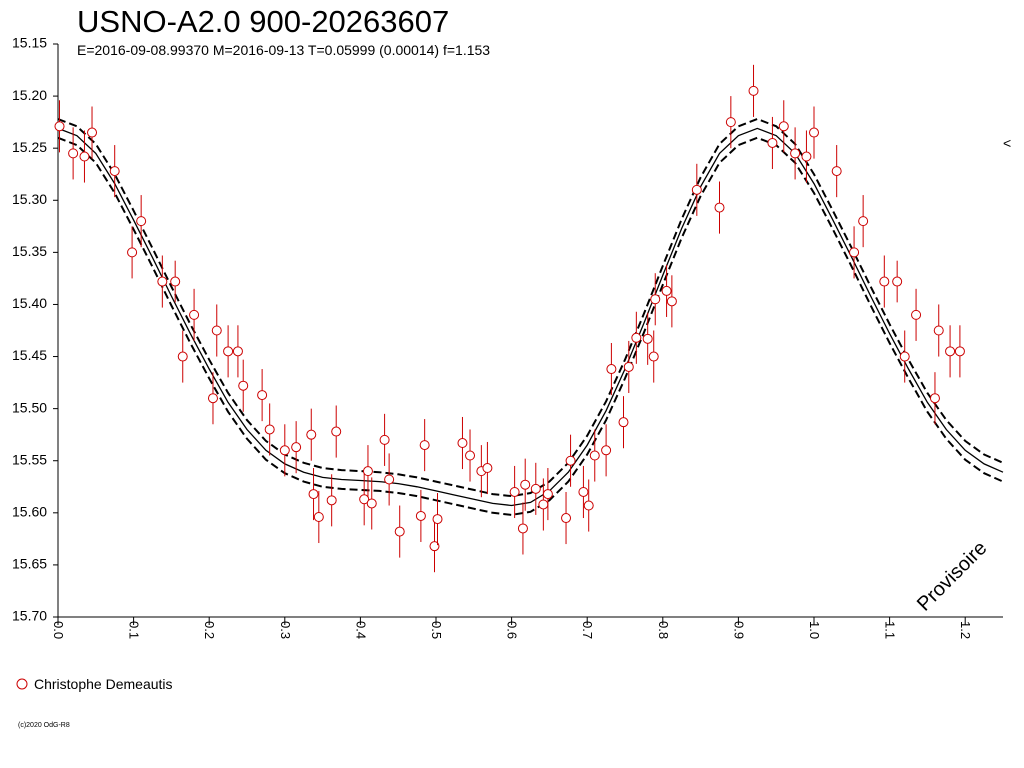  Describe the element at coordinates (29, 407) in the screenshot. I see `y-tick-label: 15.50` at that location.